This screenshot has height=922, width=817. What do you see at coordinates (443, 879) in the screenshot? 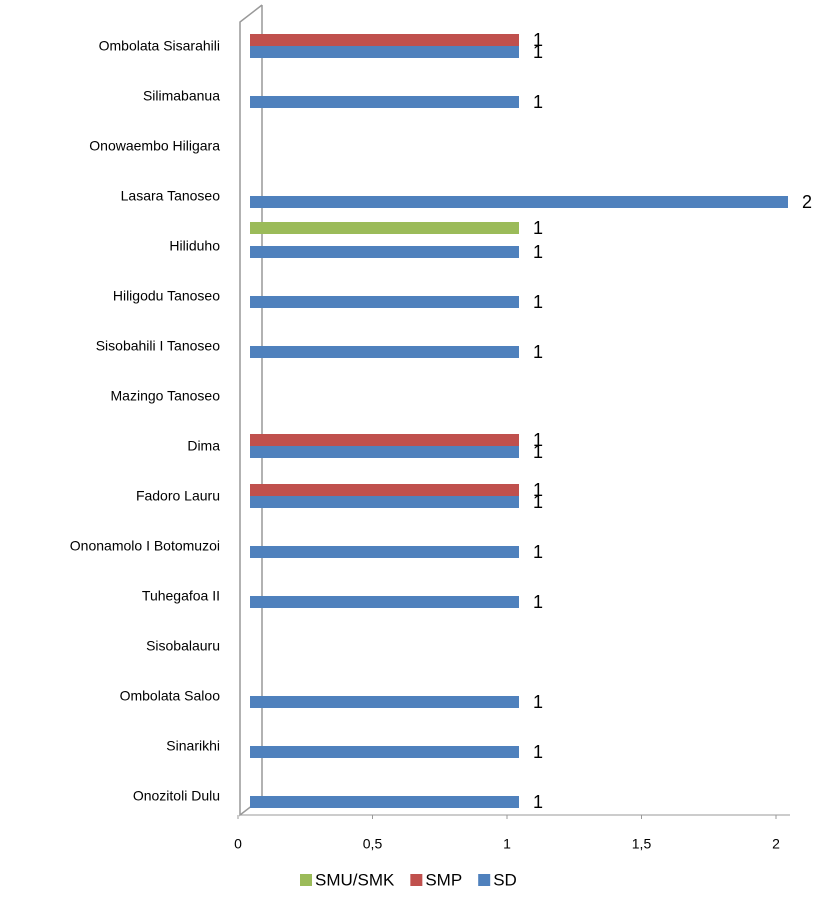
I see `legend-label: SMP` at bounding box center [443, 879].